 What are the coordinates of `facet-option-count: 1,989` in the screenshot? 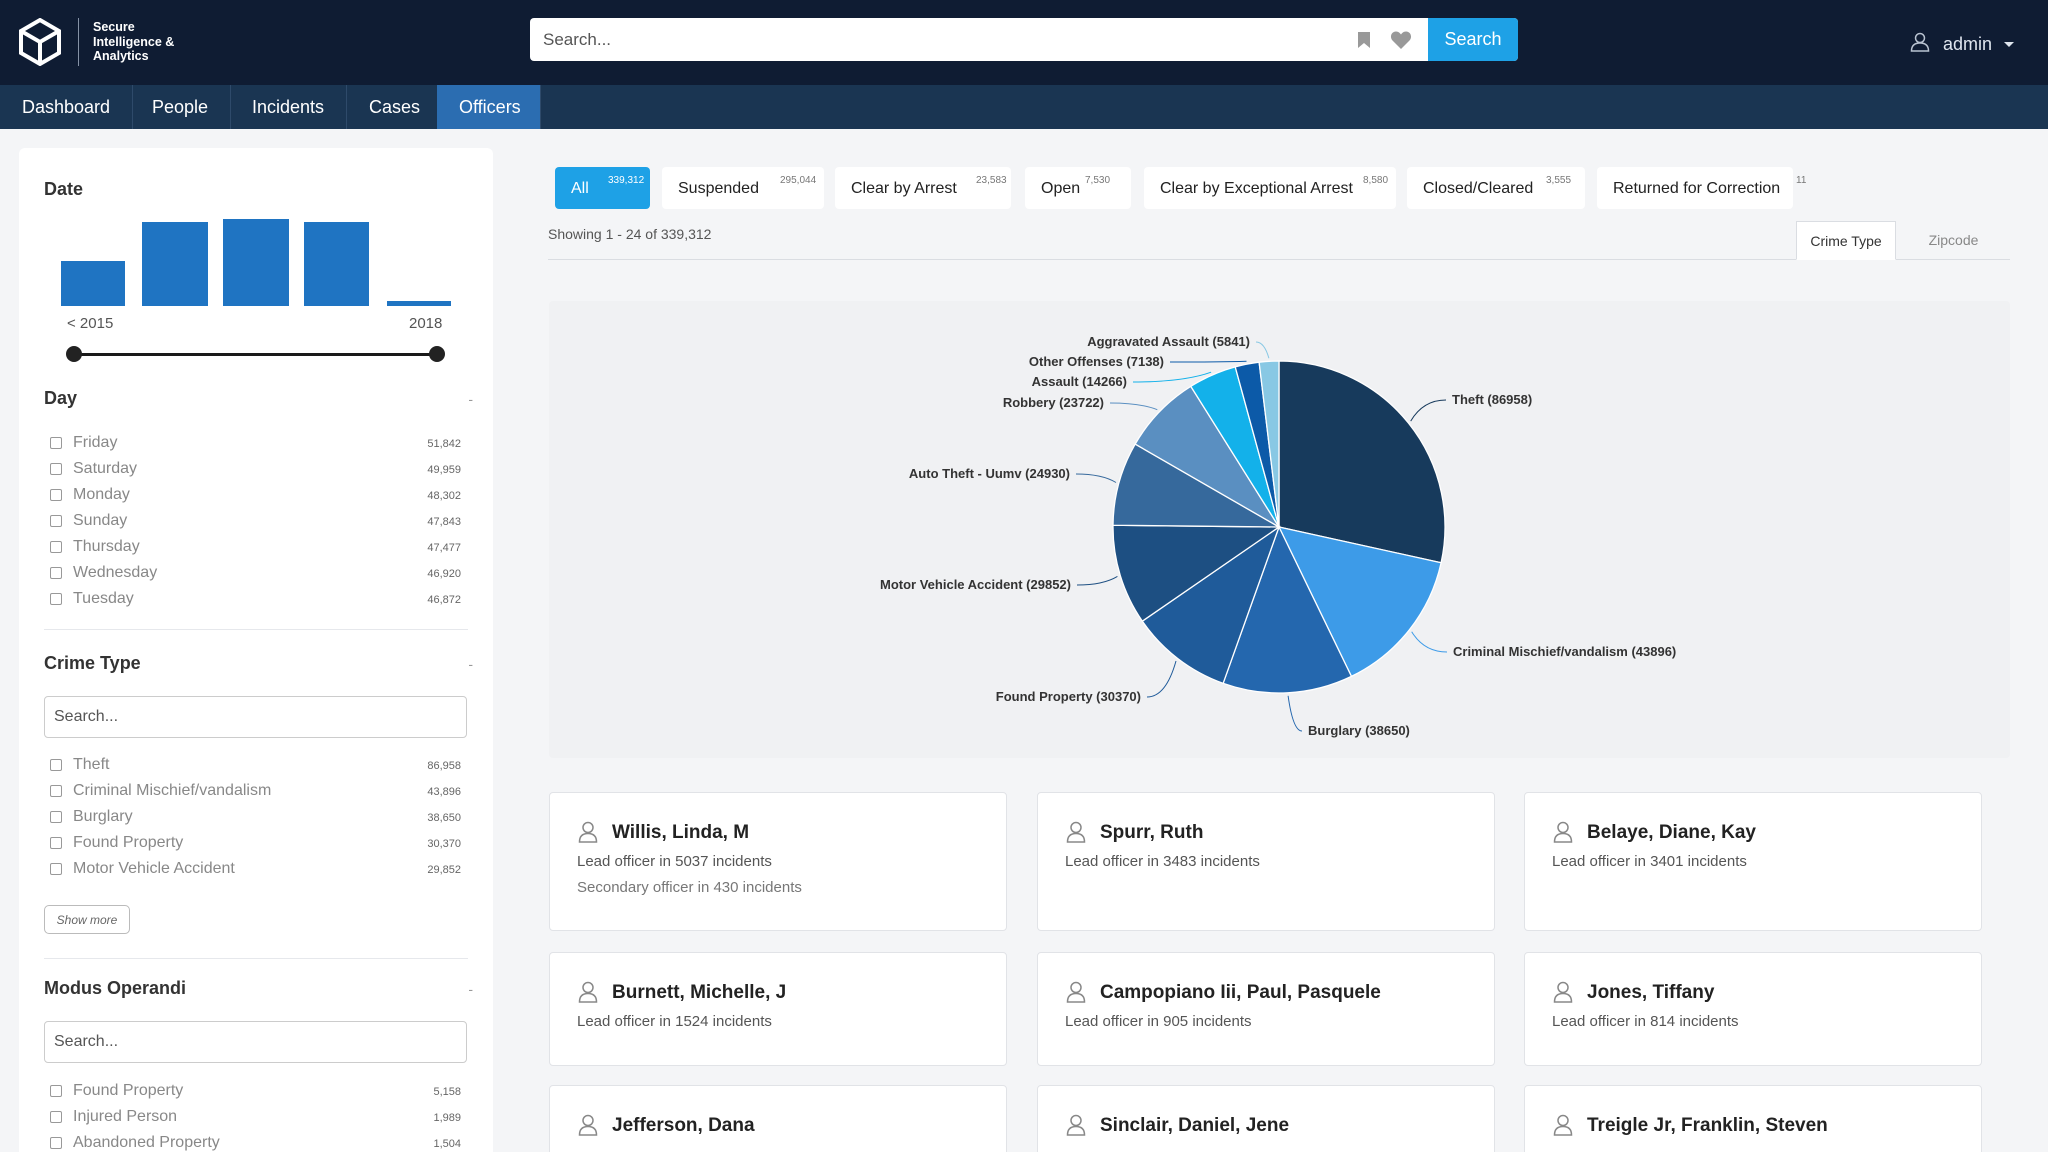 It's located at (447, 1118).